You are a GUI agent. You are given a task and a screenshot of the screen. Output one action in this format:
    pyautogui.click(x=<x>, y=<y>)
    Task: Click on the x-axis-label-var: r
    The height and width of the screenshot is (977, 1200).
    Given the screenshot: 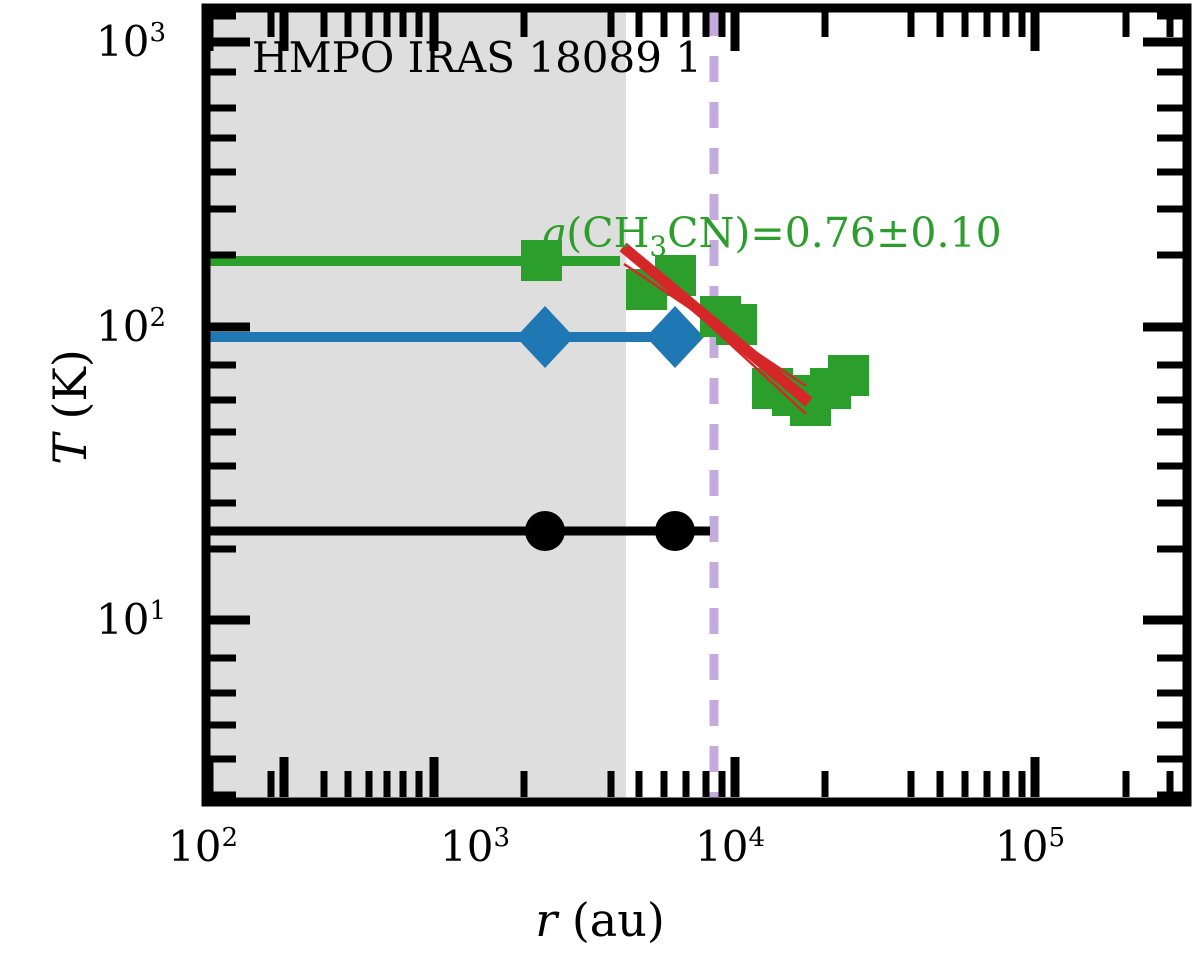 What is the action you would take?
    pyautogui.click(x=546, y=920)
    